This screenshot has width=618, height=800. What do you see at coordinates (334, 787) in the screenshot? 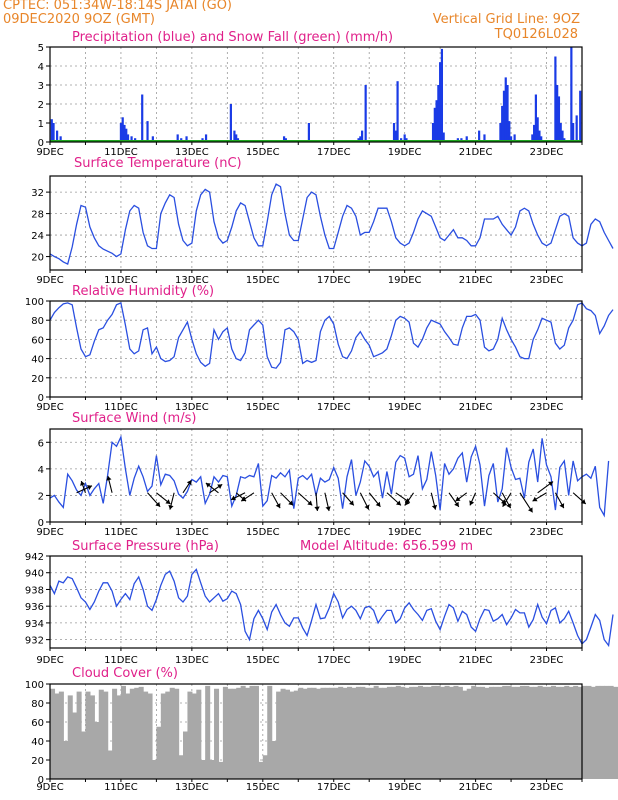
I see `cloud-xtick-label: 17DEC` at bounding box center [334, 787].